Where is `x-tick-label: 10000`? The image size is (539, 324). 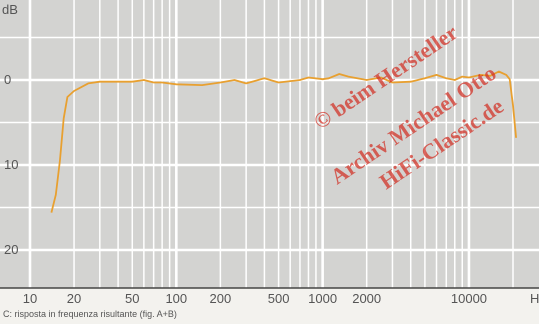 x-tick-label: 10000 is located at coordinates (469, 298).